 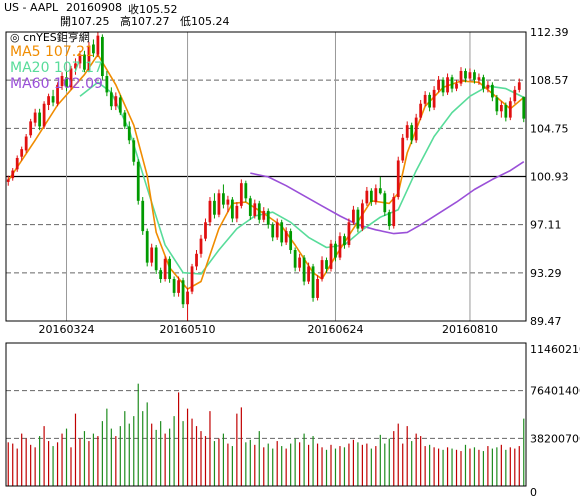 What do you see at coordinates (205, 21) in the screenshot?
I see `low-label: 低105.24` at bounding box center [205, 21].